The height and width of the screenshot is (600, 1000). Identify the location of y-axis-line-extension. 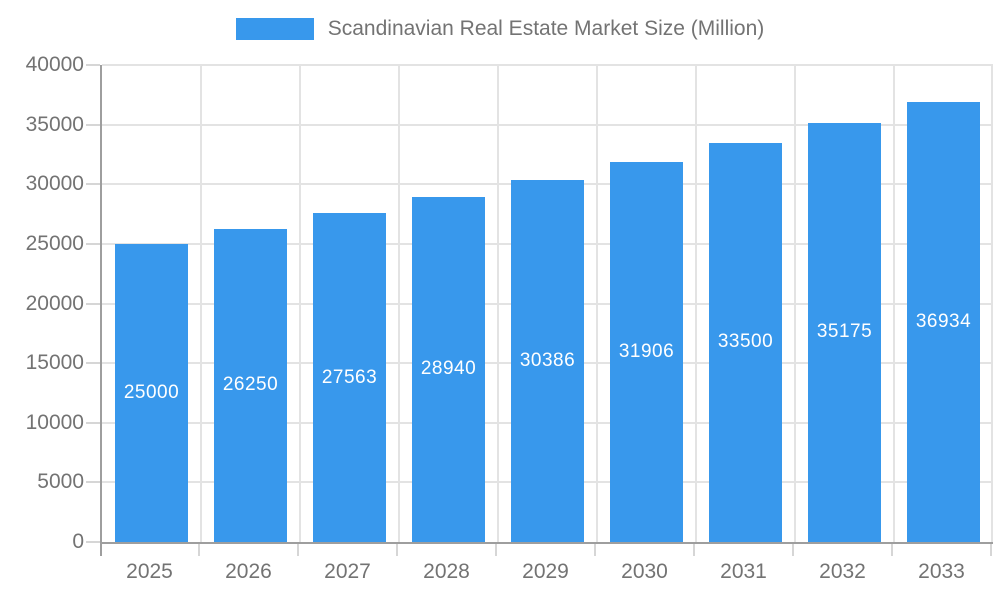
(101, 550).